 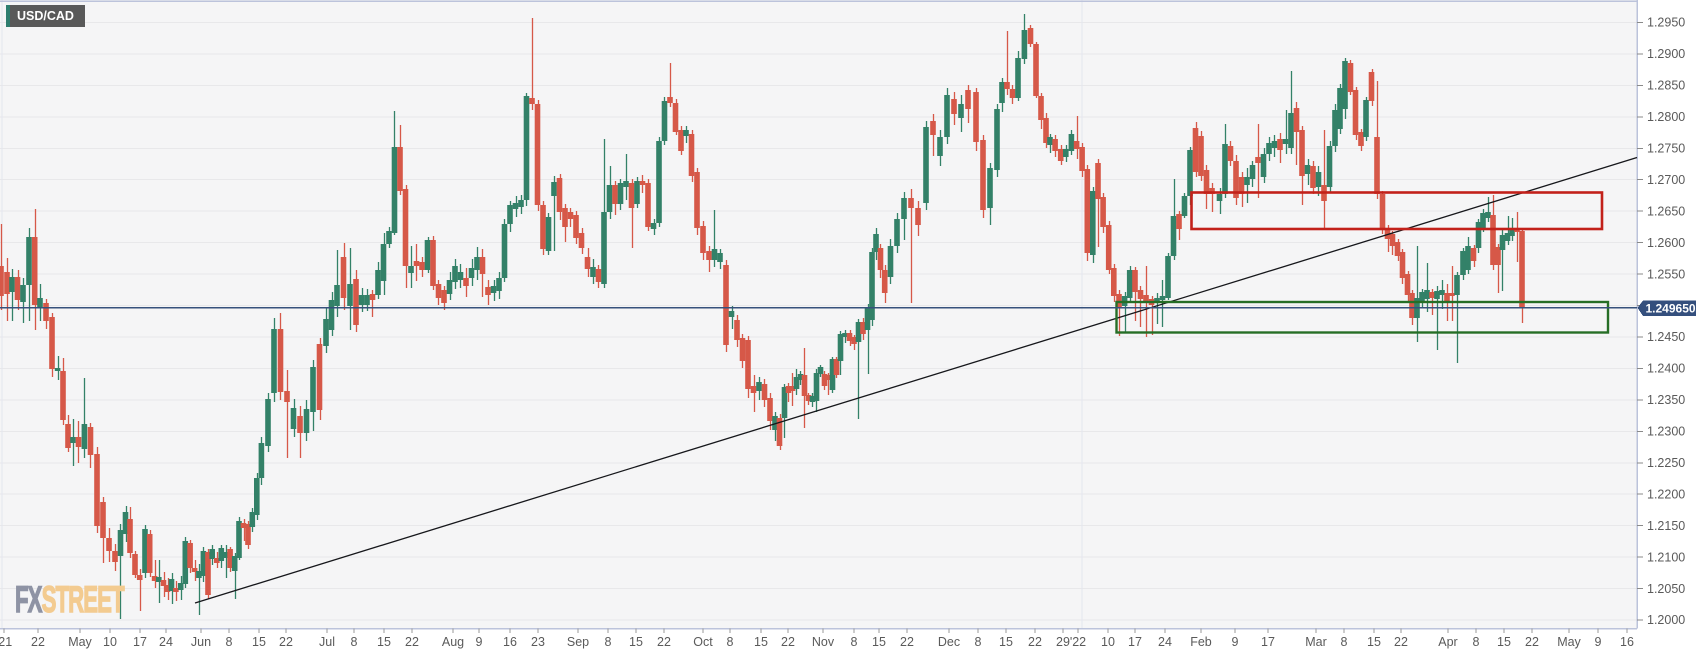 I want to click on svg-text: '21, so click(x=6, y=642).